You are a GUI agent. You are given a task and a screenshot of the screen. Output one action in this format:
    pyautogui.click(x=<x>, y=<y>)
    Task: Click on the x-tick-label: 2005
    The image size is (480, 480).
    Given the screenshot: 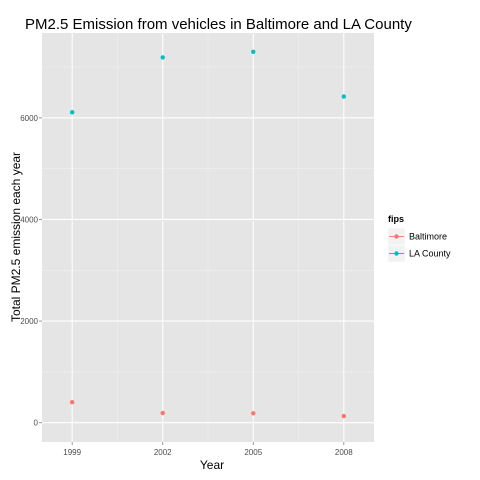 What is the action you would take?
    pyautogui.click(x=253, y=452)
    